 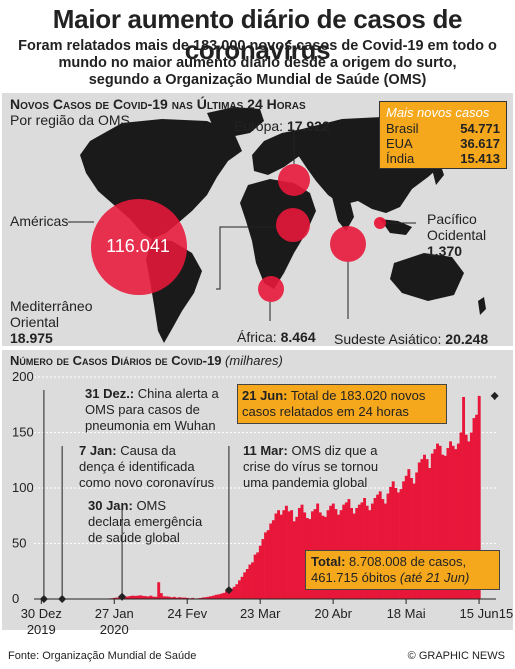 I want to click on annotation-date: 30 Jan:, so click(x=110, y=505).